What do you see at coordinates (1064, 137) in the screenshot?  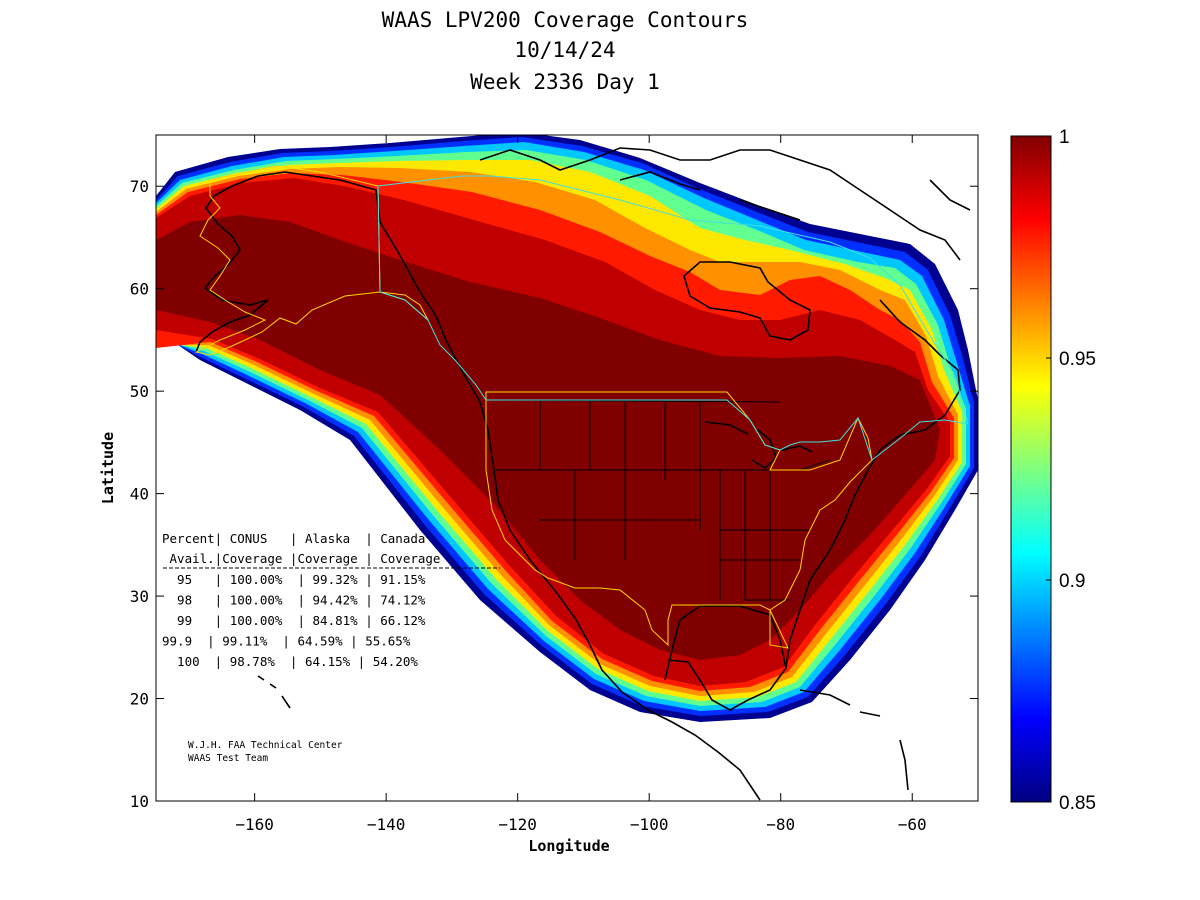 I see `colorbar-tick-label: 1` at bounding box center [1064, 137].